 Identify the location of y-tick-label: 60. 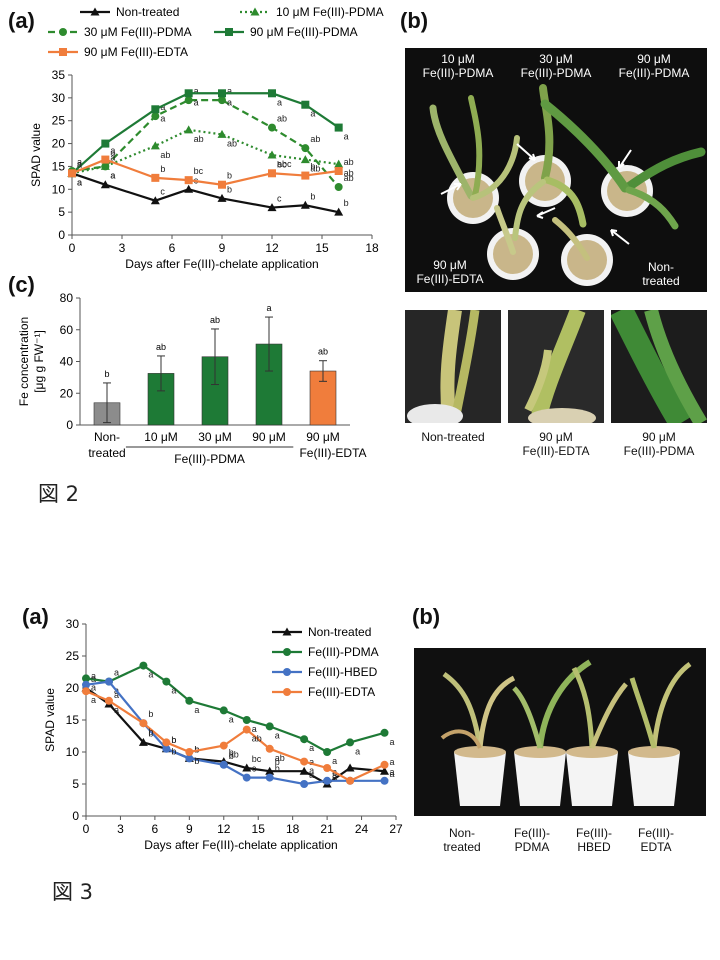
(67, 330).